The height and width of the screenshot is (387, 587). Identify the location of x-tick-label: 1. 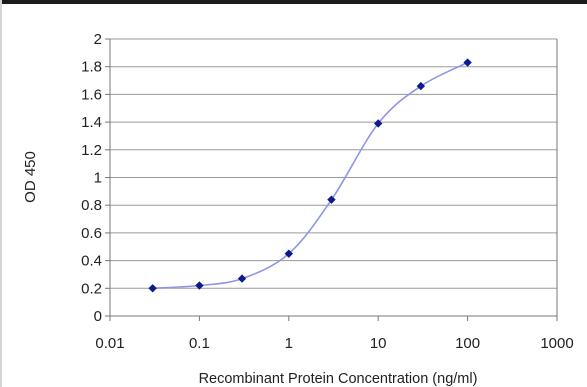
(289, 343).